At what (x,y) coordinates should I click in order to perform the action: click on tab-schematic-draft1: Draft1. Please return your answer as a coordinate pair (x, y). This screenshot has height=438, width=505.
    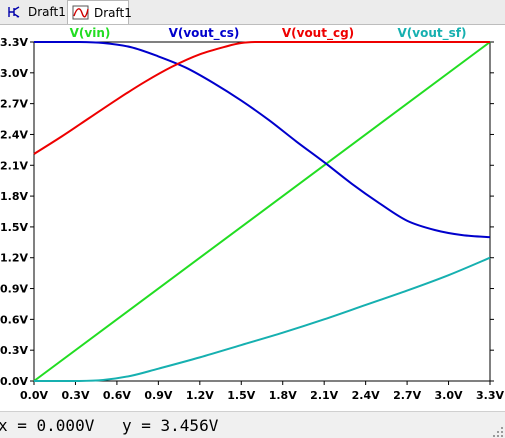
    Looking at the image, I should click on (34, 12).